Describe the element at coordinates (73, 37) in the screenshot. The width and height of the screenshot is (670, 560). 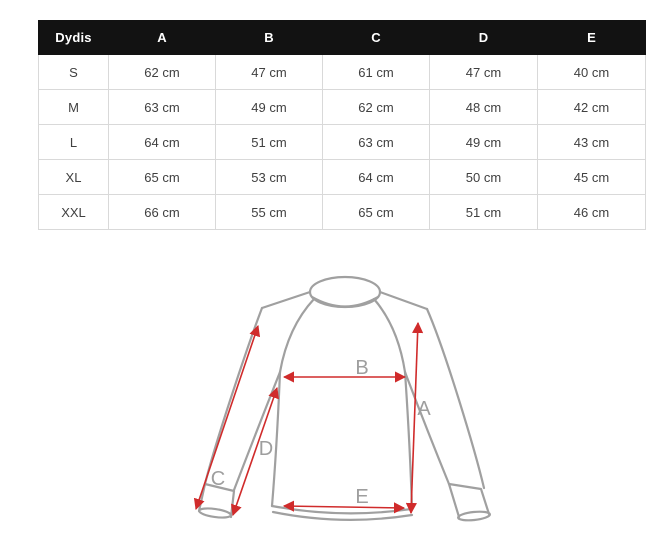
I see `column-header-size: Dydis` at that location.